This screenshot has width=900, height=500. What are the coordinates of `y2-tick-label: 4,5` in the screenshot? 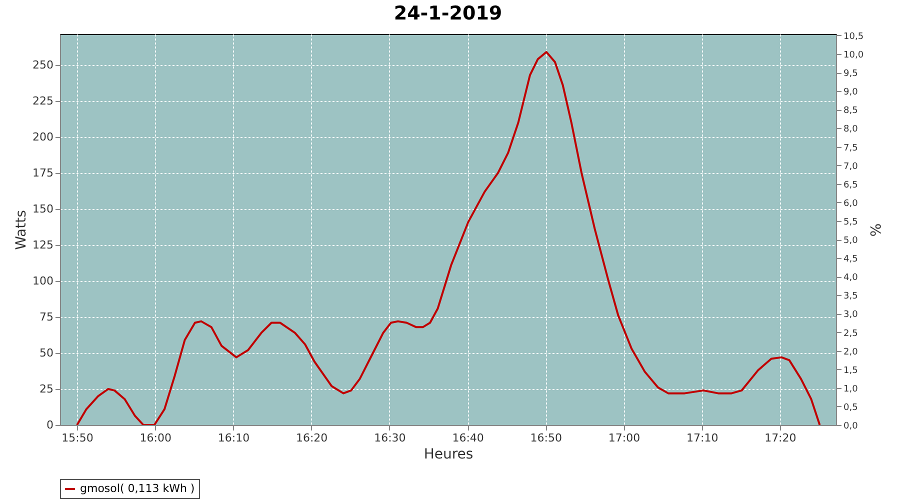 It's located at (851, 259).